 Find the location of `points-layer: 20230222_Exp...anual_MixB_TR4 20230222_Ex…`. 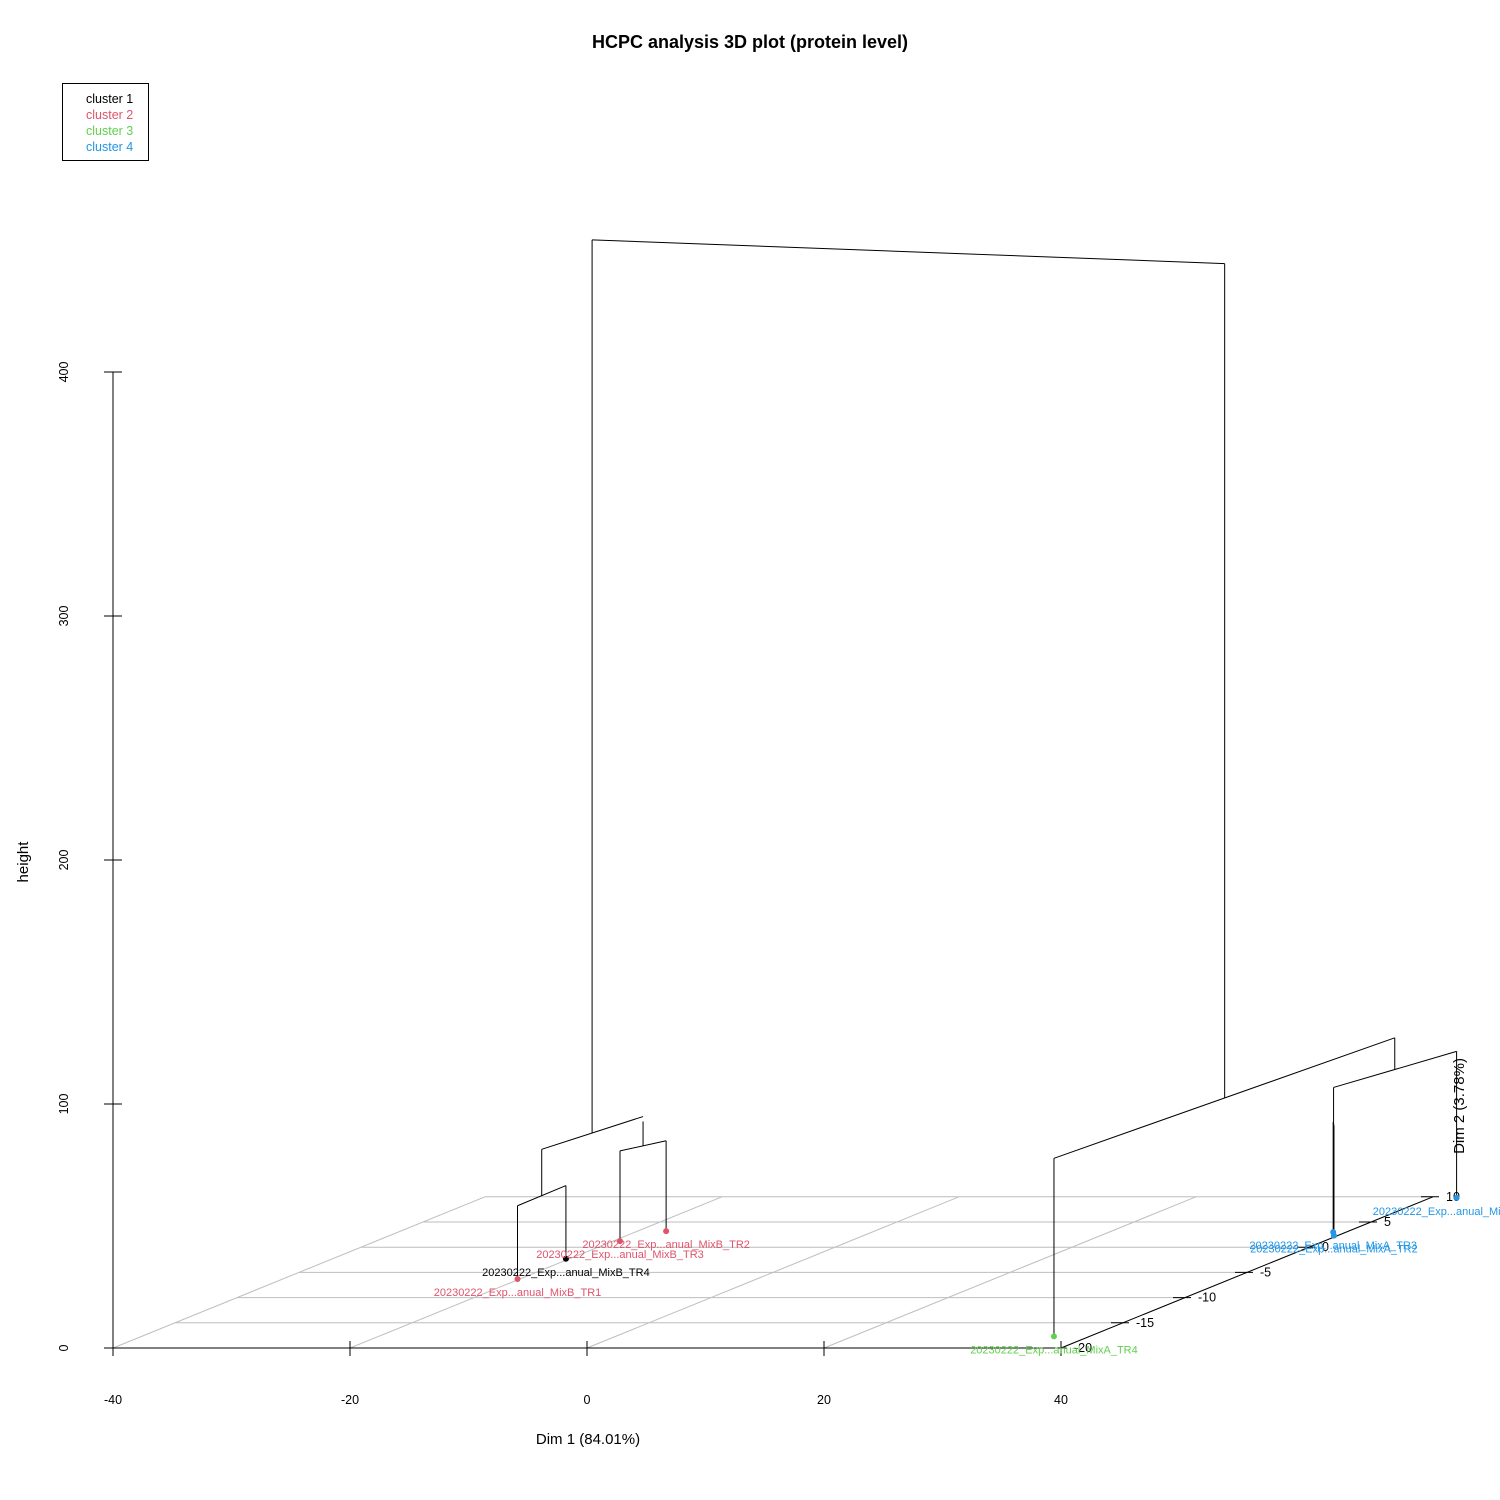

points-layer: 20230222_Exp...anual_MixB_TR4 20230222_Ex… is located at coordinates (967, 1275).